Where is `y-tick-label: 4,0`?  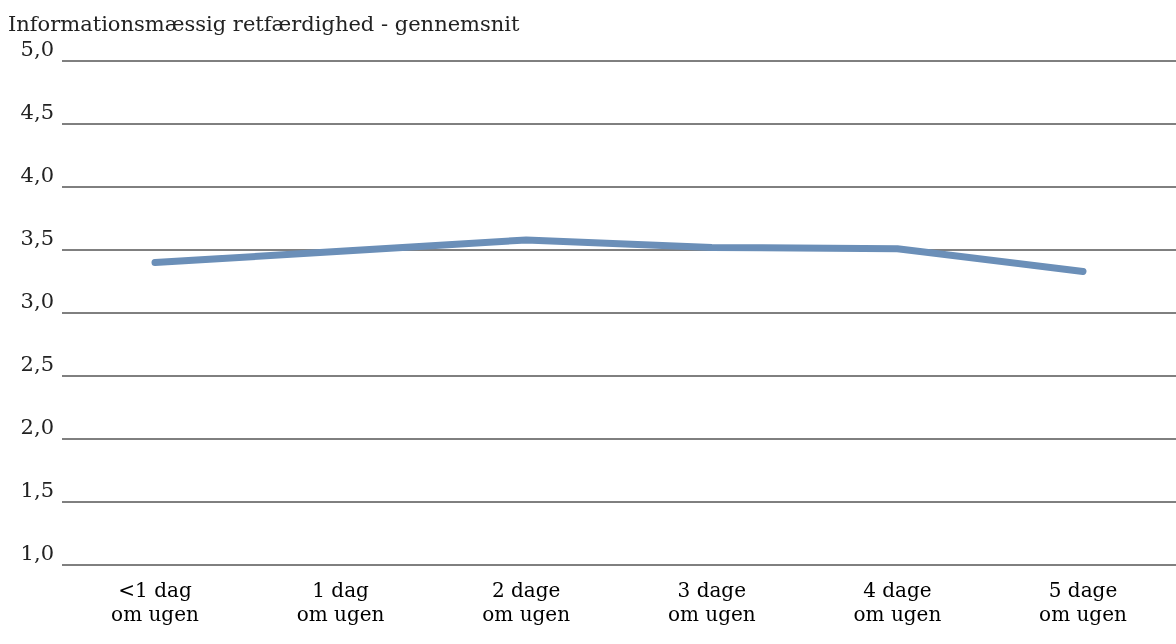
y-tick-label: 4,0 is located at coordinates (37, 175).